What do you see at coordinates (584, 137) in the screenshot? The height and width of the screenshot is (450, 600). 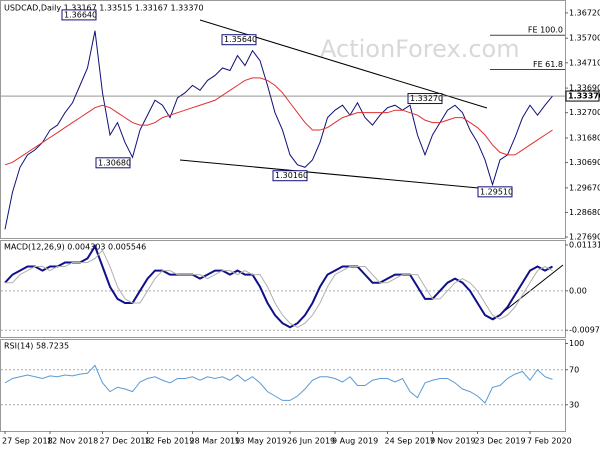 I see `y-tick-label: 1.31680` at bounding box center [584, 137].